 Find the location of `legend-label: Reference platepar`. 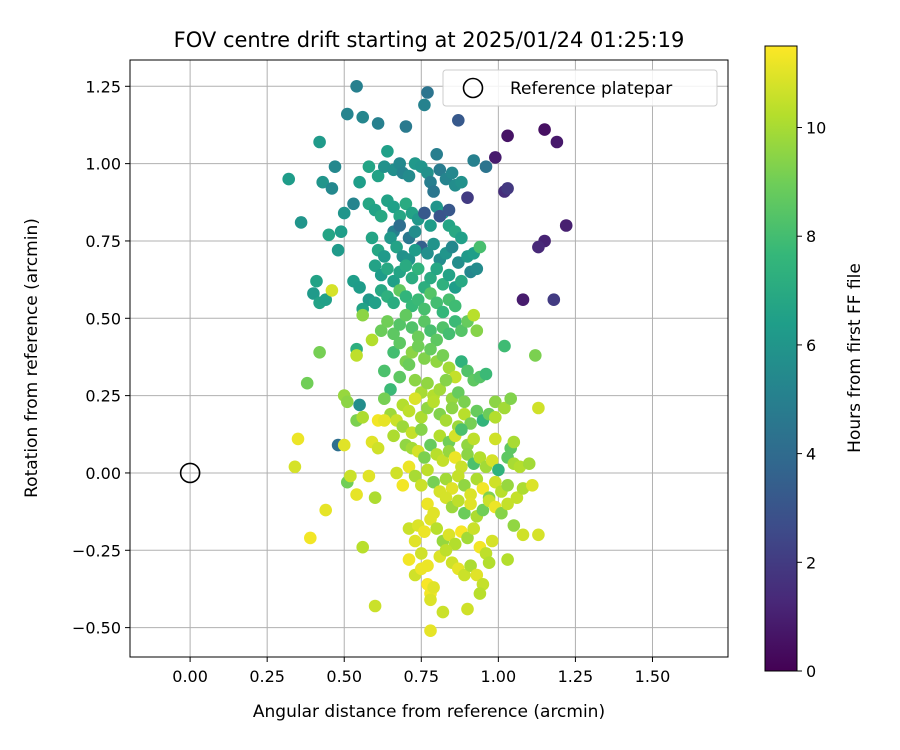

legend-label: Reference platepar is located at coordinates (591, 89).